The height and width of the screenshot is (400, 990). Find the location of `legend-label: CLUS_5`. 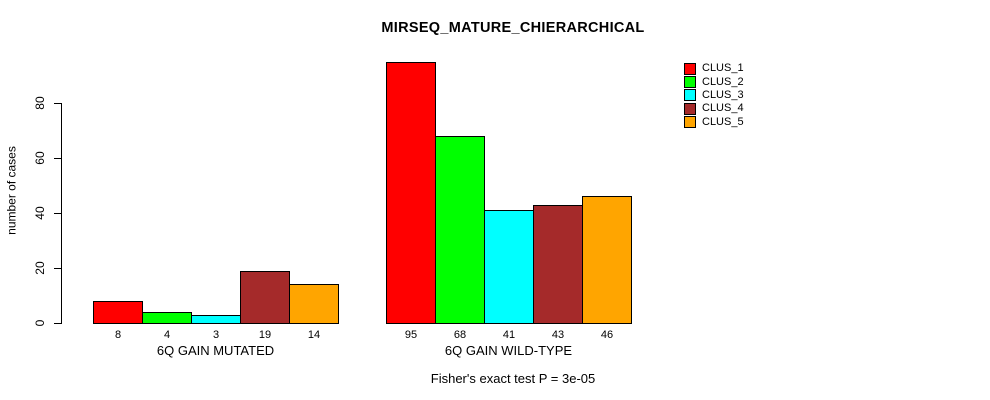

legend-label: CLUS_5 is located at coordinates (723, 121).